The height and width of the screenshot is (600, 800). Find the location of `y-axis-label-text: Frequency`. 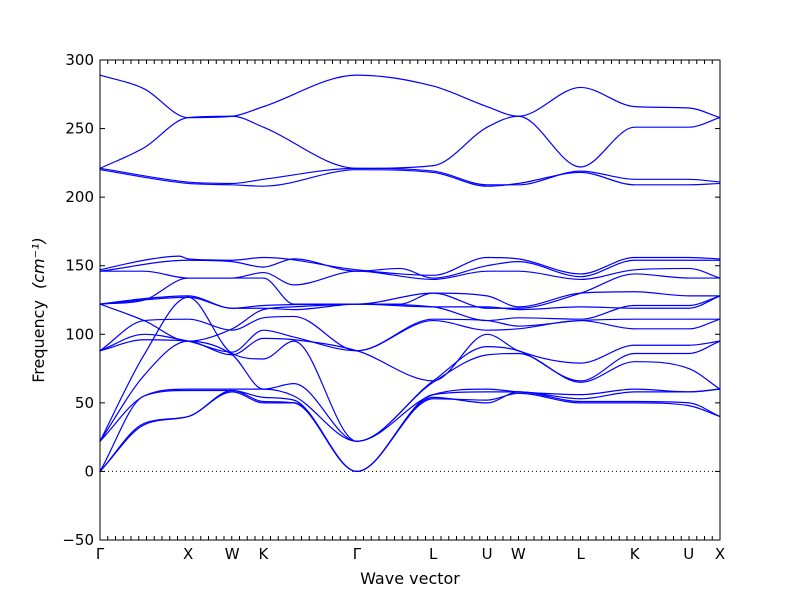

y-axis-label-text: Frequency is located at coordinates (38, 341).